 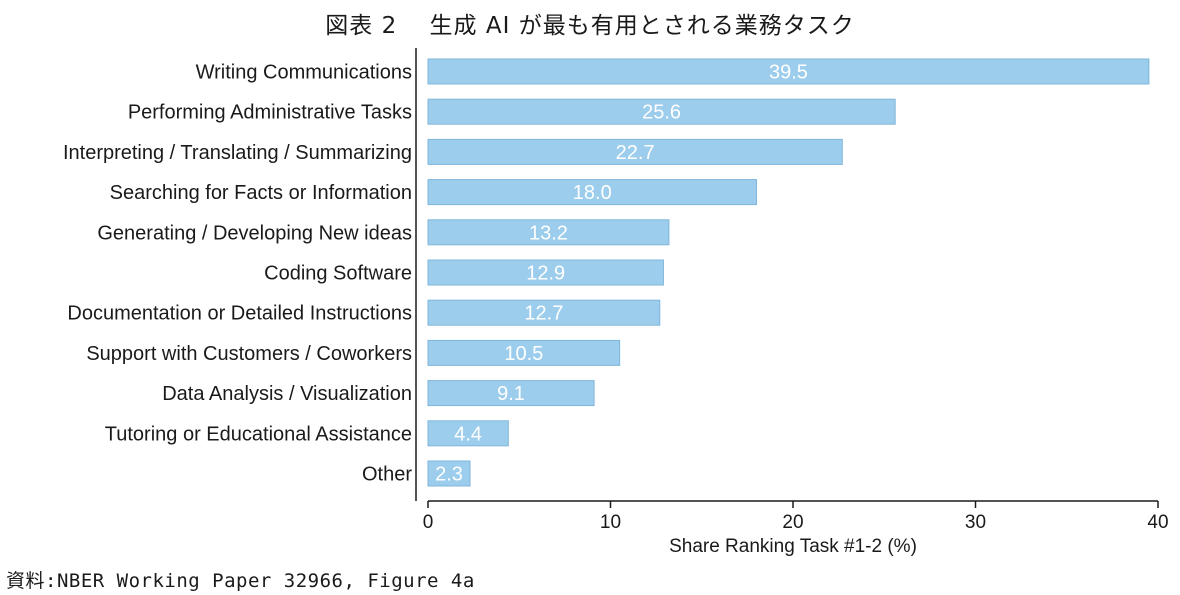 I want to click on category-label: Generating / Developing New ideas, so click(x=254, y=233).